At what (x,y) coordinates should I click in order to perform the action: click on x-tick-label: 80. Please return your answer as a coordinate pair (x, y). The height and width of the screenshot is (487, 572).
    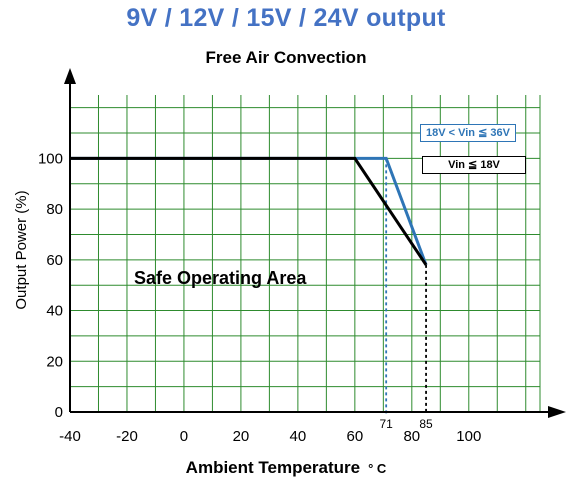
    Looking at the image, I should click on (411, 436).